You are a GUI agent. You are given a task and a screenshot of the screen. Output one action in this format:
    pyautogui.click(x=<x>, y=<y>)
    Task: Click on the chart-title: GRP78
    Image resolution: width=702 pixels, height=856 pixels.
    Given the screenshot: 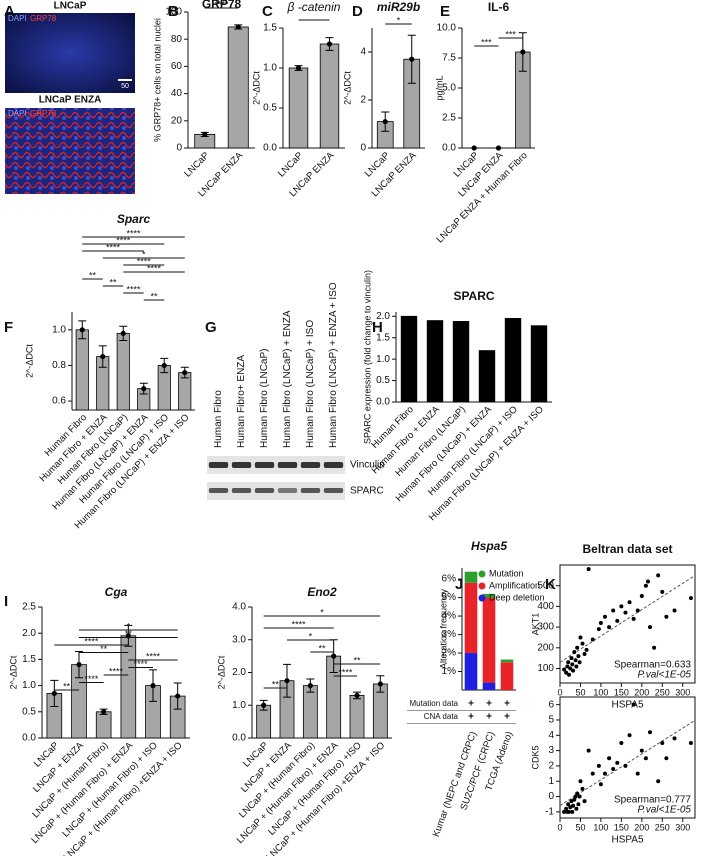 What is the action you would take?
    pyautogui.click(x=222, y=5)
    